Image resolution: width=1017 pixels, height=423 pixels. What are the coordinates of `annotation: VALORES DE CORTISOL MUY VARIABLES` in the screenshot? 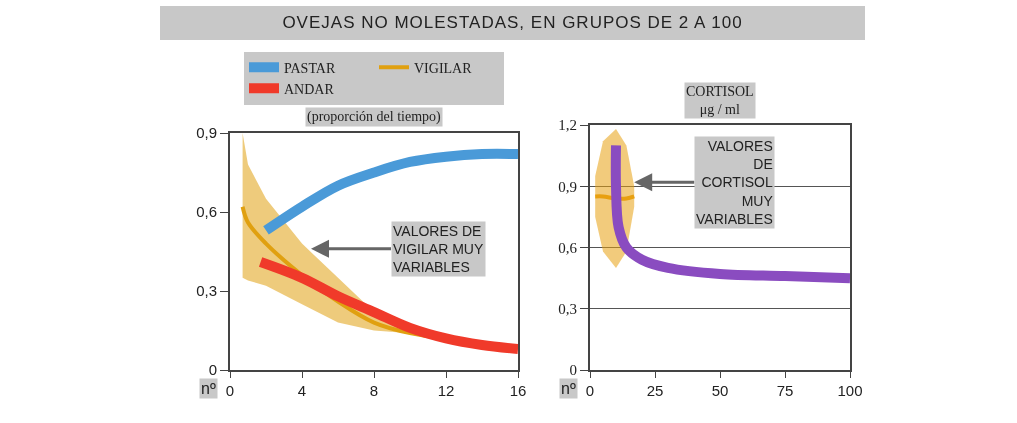 It's located at (735, 182).